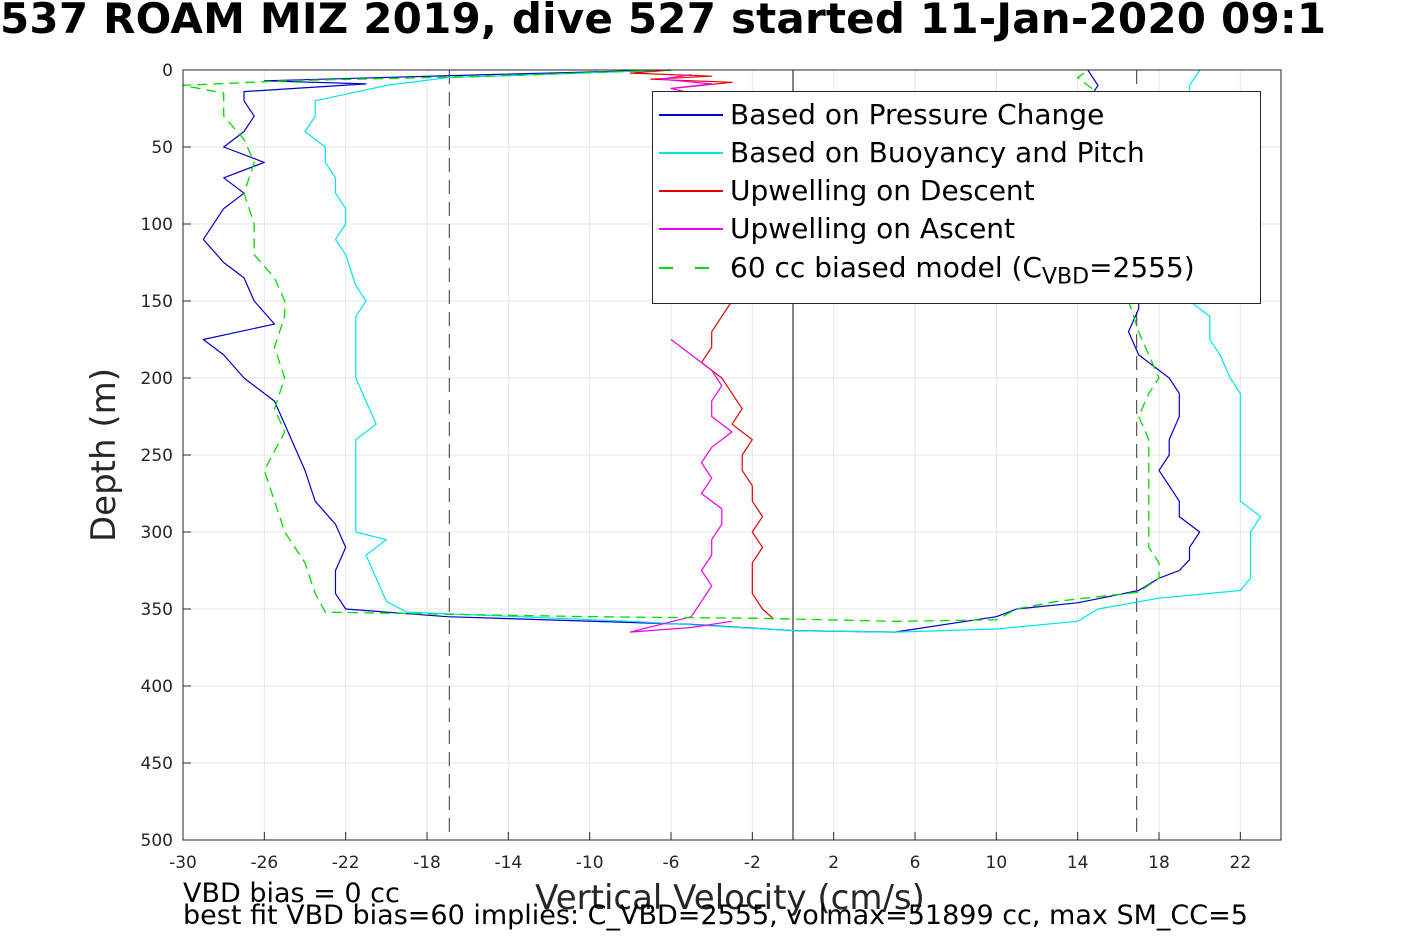 This screenshot has width=1417, height=945. Describe the element at coordinates (291, 893) in the screenshot. I see `footer-vbd-bias: VBD bias = 0 cc` at that location.